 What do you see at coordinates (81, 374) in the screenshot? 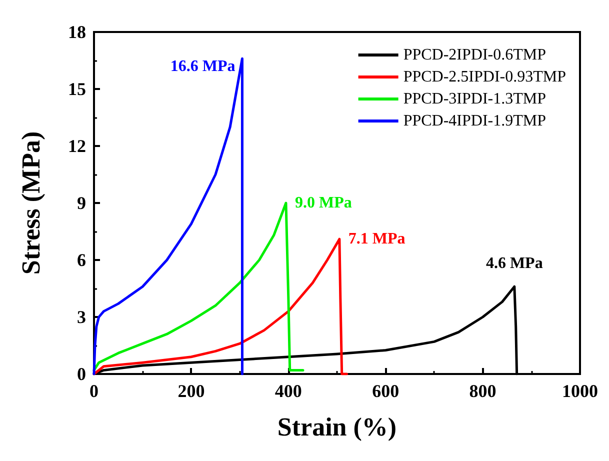
I see `y-tick-label: 0` at bounding box center [81, 374].